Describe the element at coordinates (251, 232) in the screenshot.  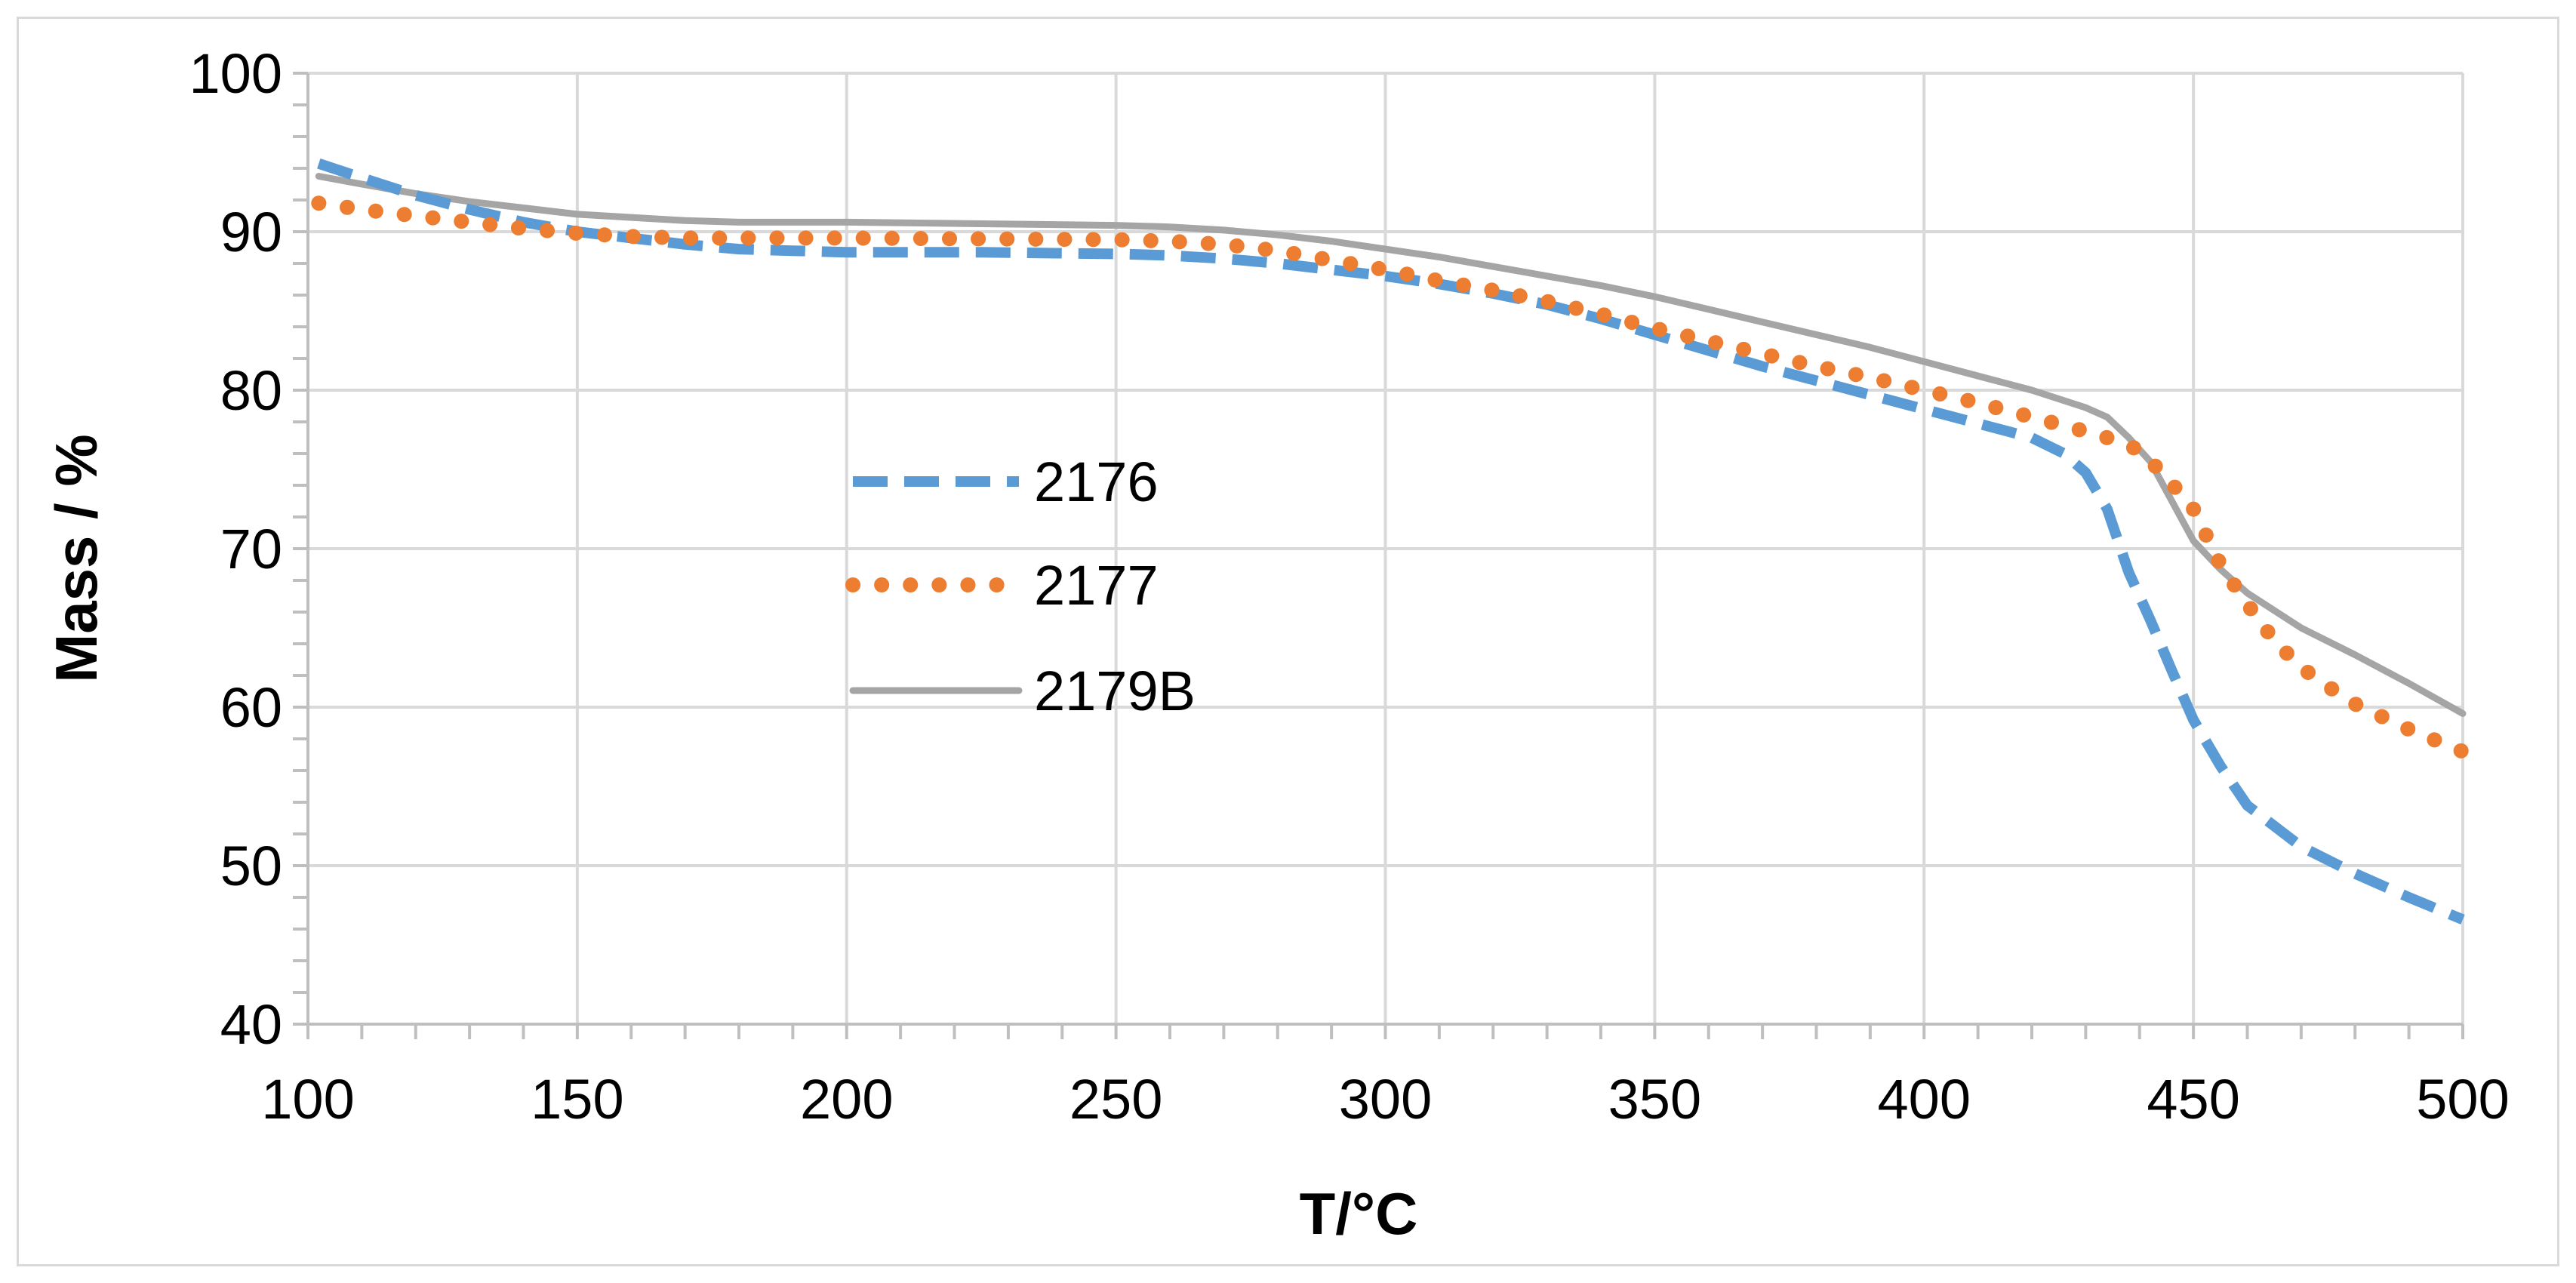
I see `y-tick-label: 90` at that location.